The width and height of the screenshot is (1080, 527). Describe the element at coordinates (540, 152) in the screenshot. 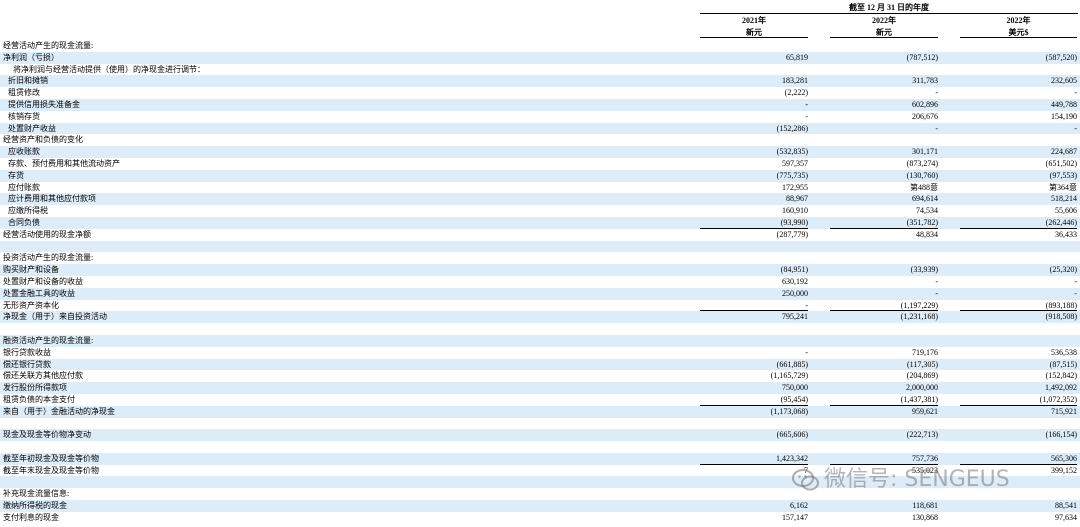

I see `table-row: 应收账款 (532,835) 301,171 224,687` at that location.